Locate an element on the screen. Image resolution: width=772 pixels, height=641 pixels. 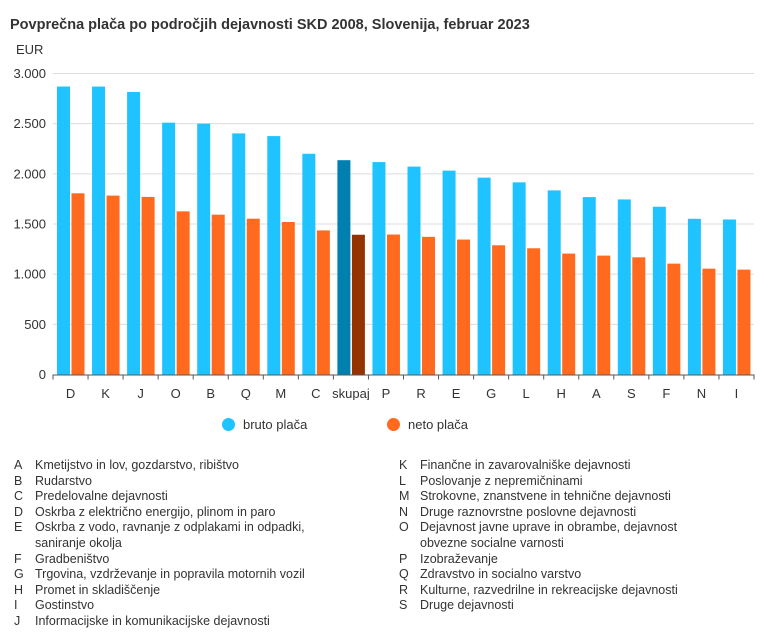
y-axis-unit-label: EUR is located at coordinates (30, 49).